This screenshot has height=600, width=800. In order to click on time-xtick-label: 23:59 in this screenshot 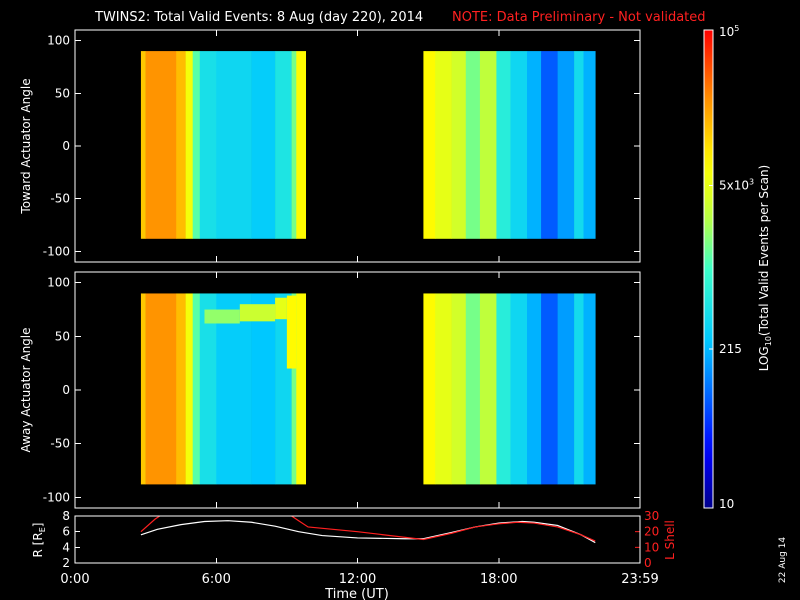, I will do `click(639, 579)`.